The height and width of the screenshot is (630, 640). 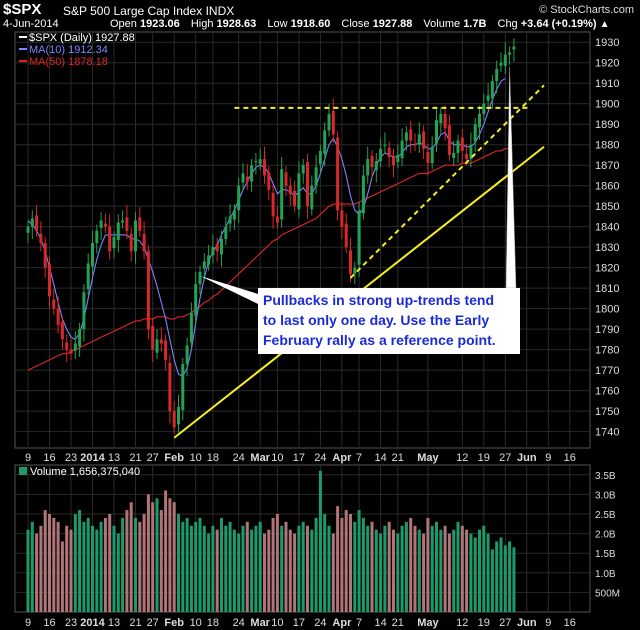 I want to click on price-x-tick-label: Apr, so click(x=342, y=458).